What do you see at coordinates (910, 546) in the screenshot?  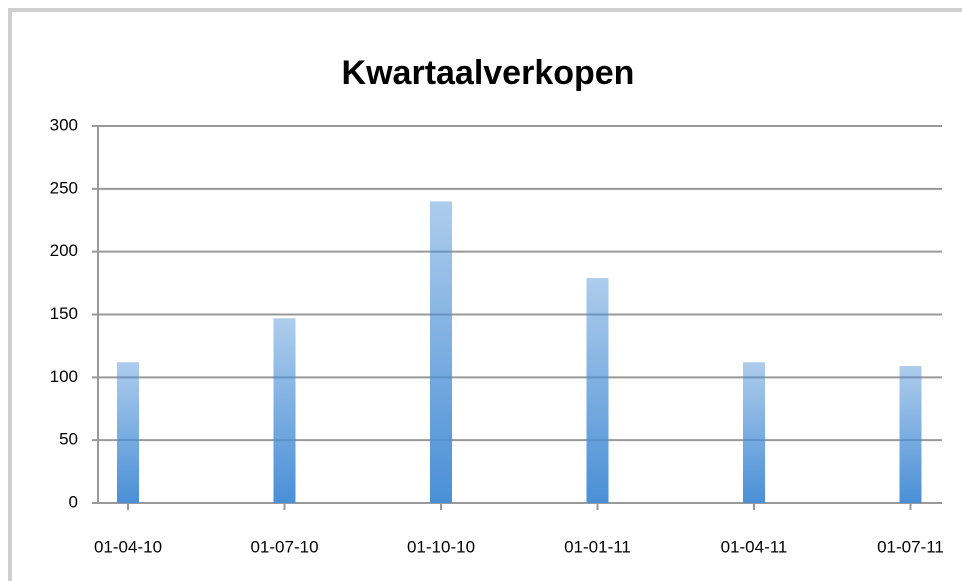 I see `x-tick-label: 01-07-11` at bounding box center [910, 546].